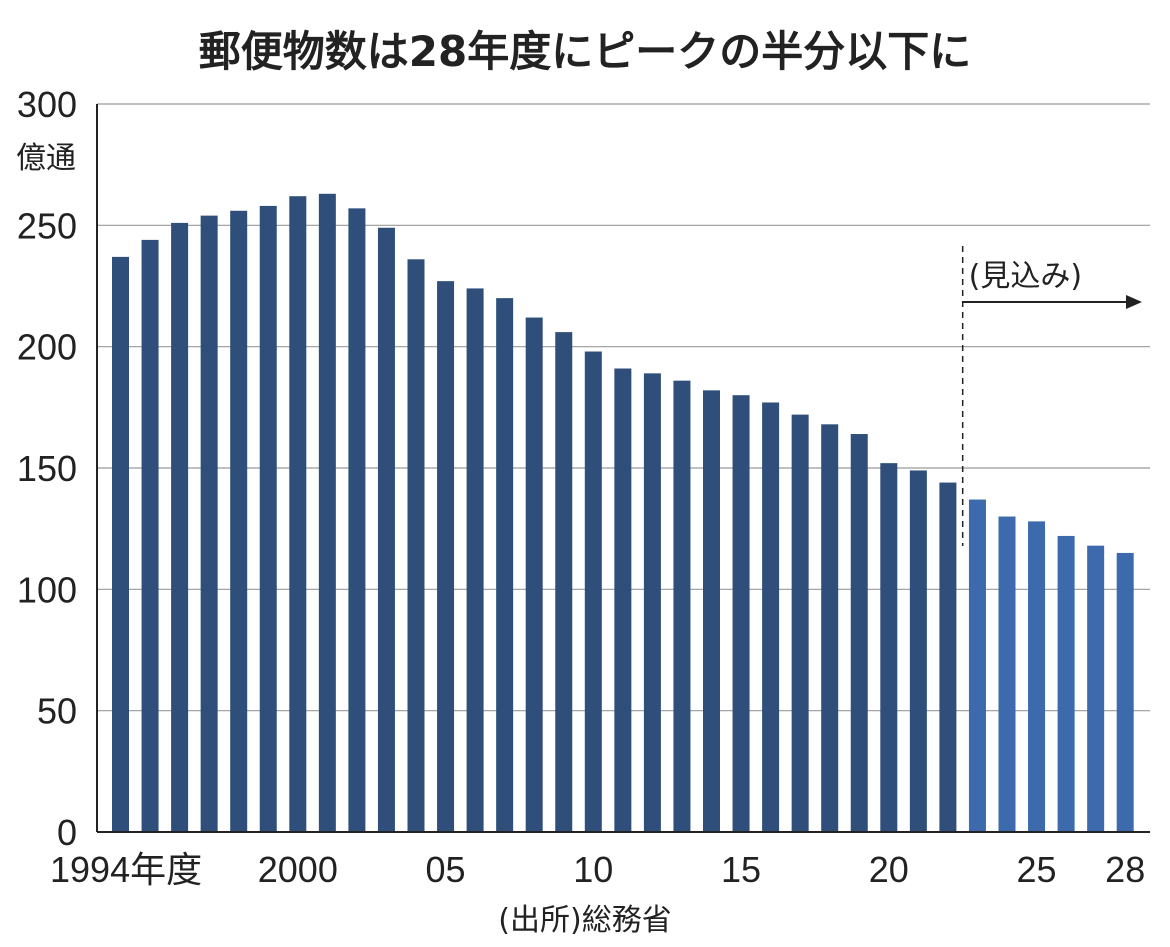 This screenshot has height=947, width=1170. Describe the element at coordinates (126, 869) in the screenshot. I see `x-tick-label: 1994年度` at that location.